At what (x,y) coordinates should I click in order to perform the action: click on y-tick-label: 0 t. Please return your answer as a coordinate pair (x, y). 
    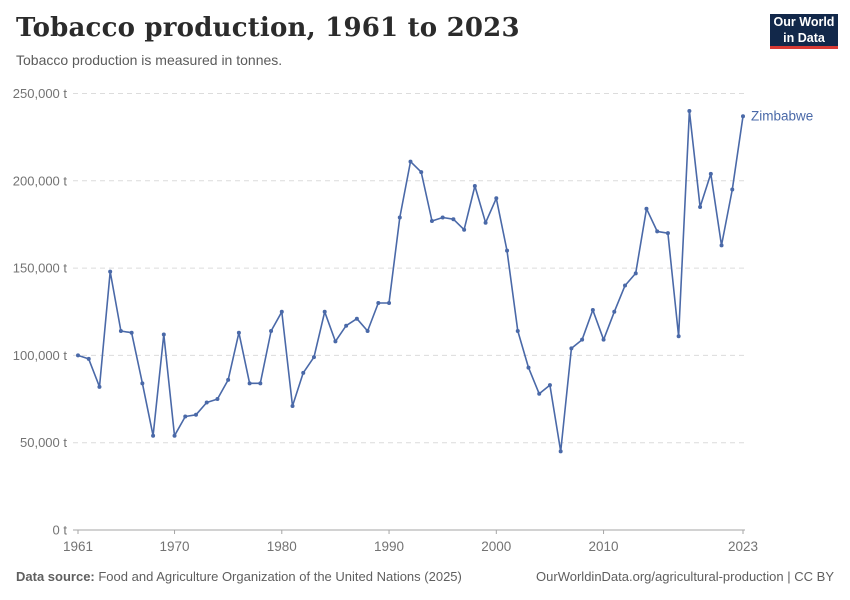
    Looking at the image, I should click on (60, 530).